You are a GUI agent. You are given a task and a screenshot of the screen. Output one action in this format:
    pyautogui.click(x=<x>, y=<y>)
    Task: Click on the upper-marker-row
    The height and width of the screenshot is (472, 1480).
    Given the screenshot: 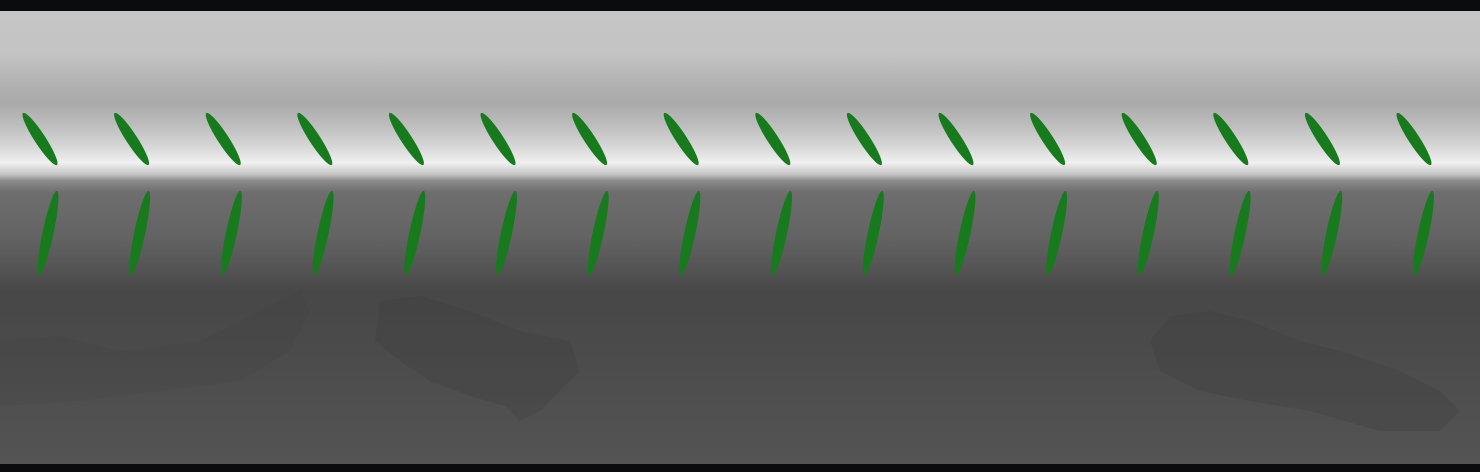 What is the action you would take?
    pyautogui.click(x=727, y=139)
    